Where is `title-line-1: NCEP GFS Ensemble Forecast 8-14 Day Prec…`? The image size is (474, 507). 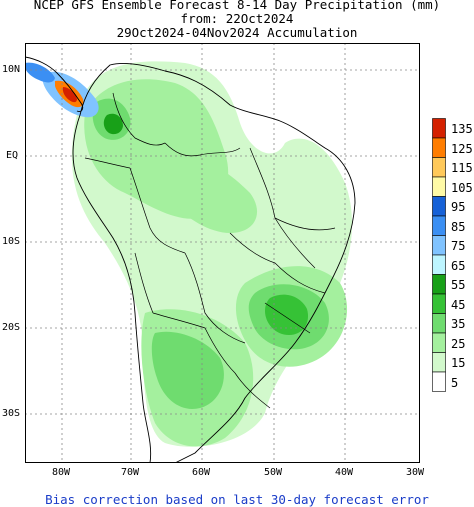 title-line-1: NCEP GFS Ensemble Forecast 8-14 Day Prec… is located at coordinates (237, 6).